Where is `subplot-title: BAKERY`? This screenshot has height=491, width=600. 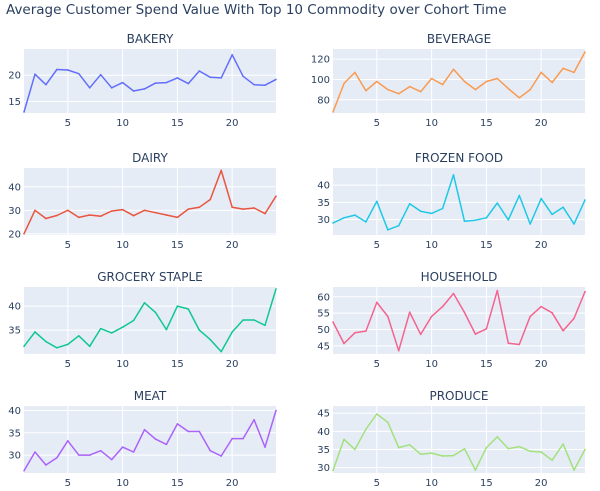
subplot-title: BAKERY is located at coordinates (150, 39).